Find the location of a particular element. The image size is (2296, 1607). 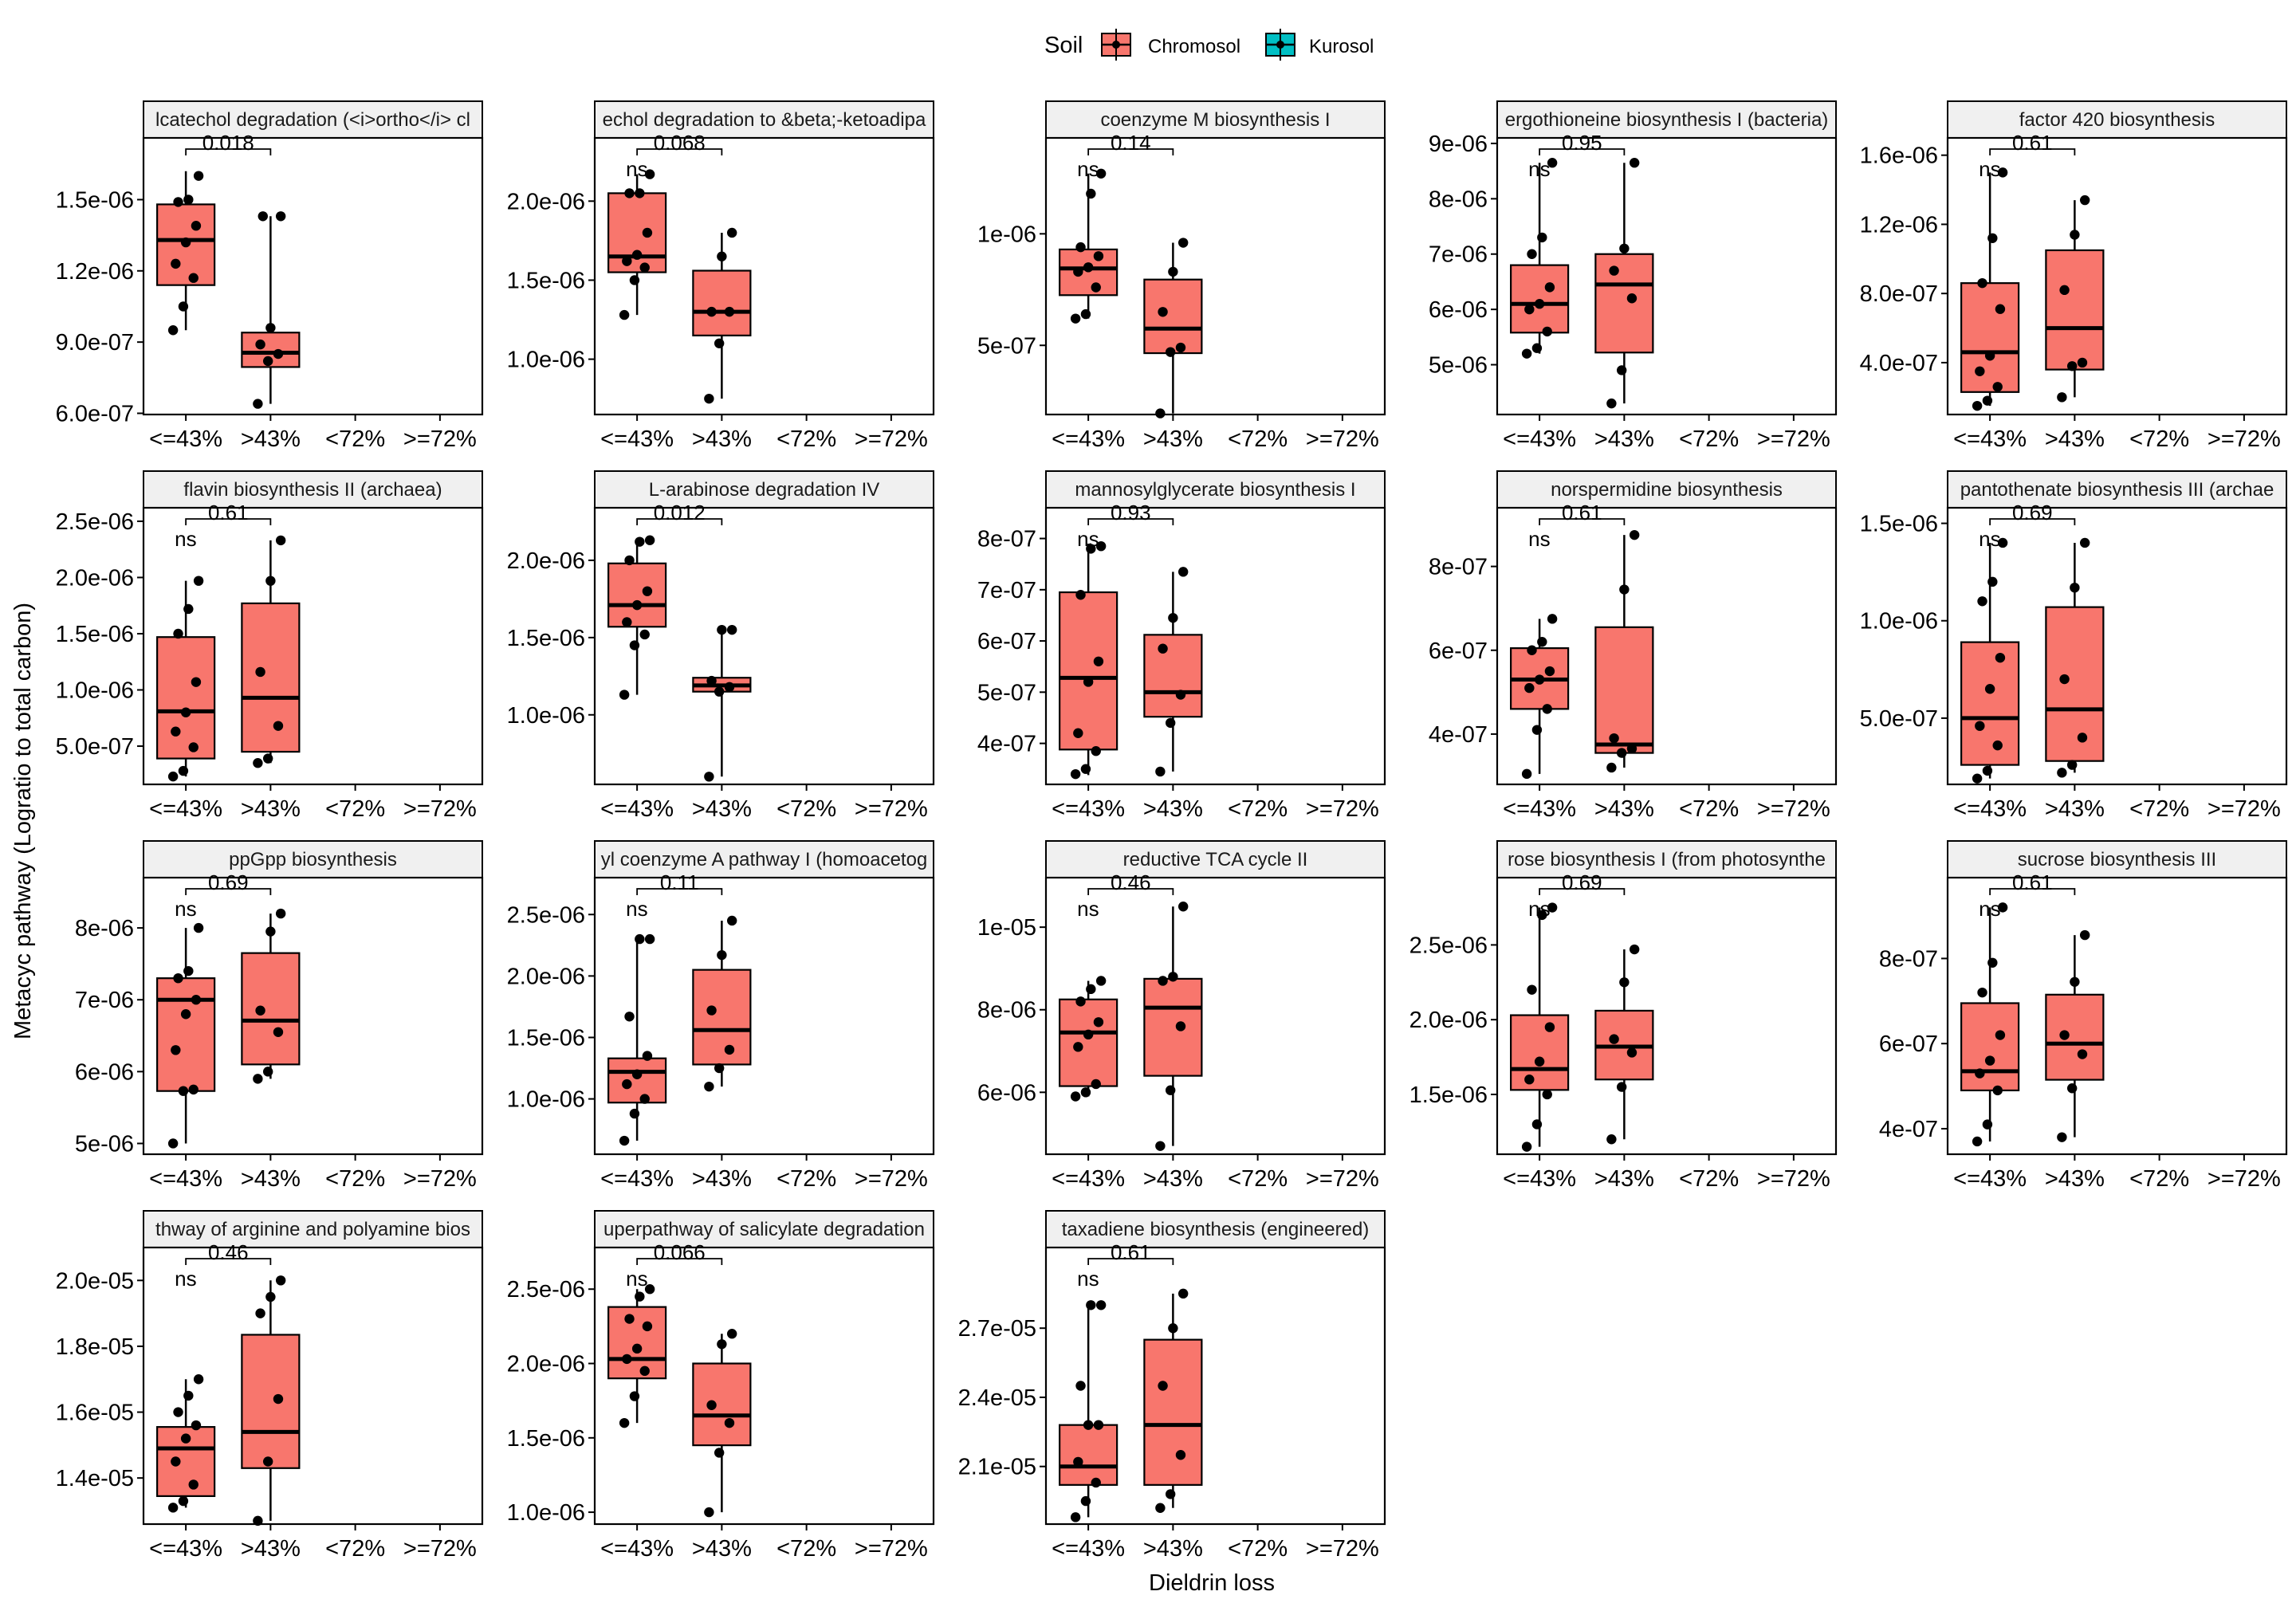

legend-label-kurosol: Kurosol is located at coordinates (1341, 46).